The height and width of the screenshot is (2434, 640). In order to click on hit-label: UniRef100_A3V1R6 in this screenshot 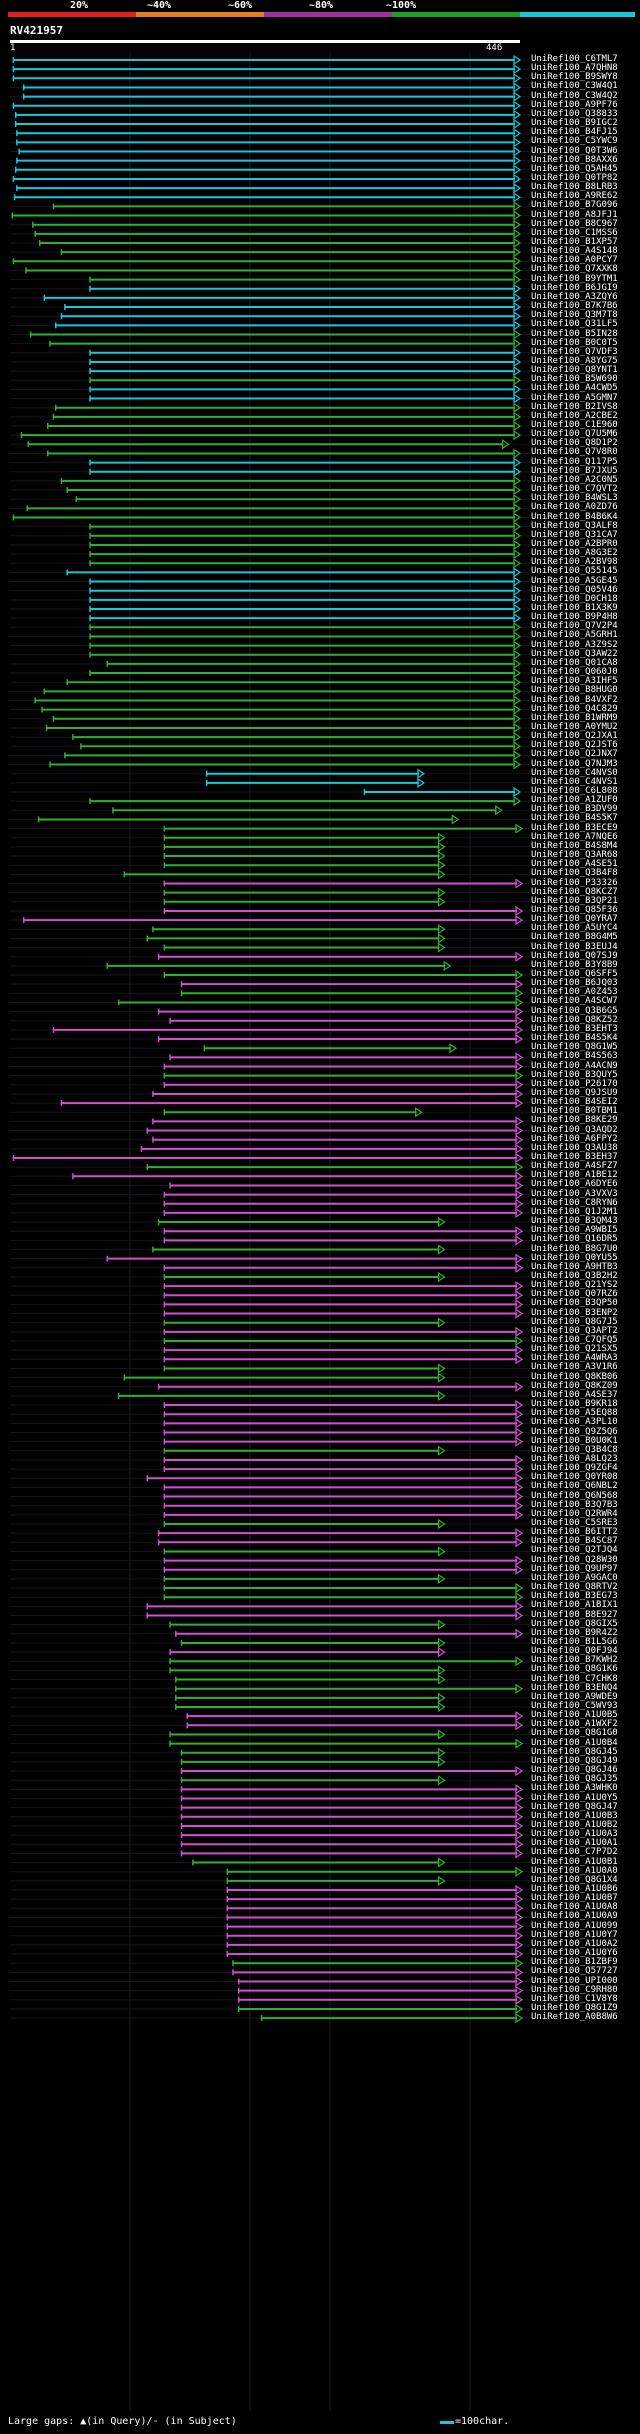, I will do `click(574, 1367)`.